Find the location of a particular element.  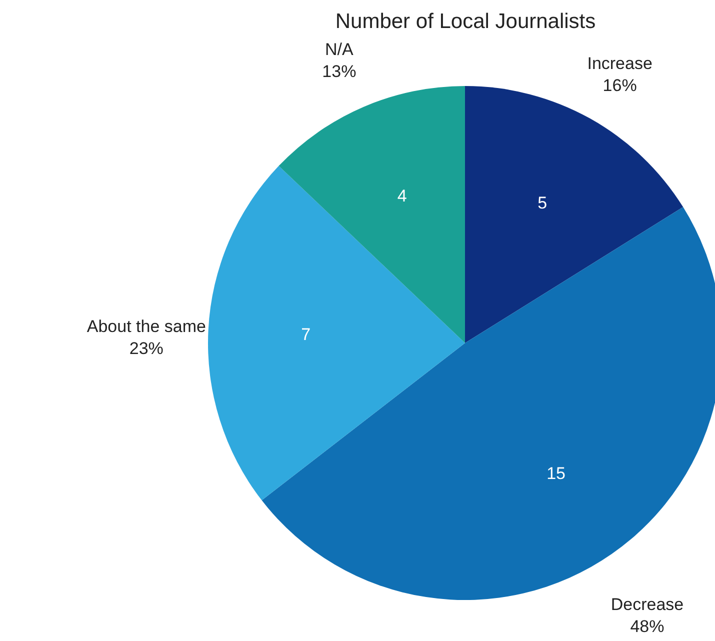

slice-label: About the same is located at coordinates (146, 326).